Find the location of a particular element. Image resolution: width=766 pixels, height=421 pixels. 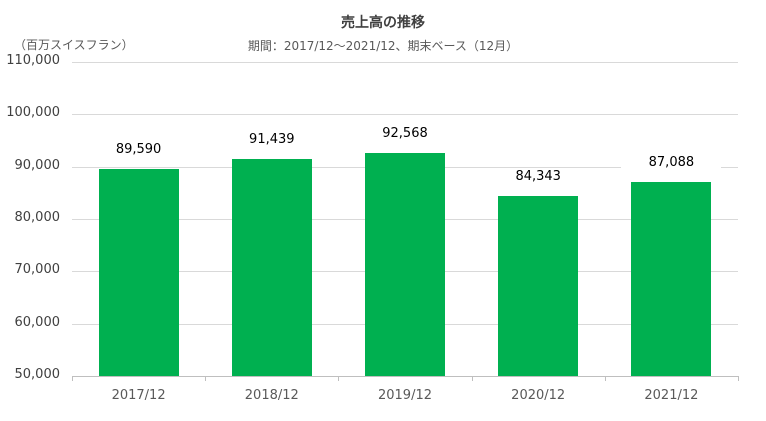

data-label: 92,568 is located at coordinates (405, 134).